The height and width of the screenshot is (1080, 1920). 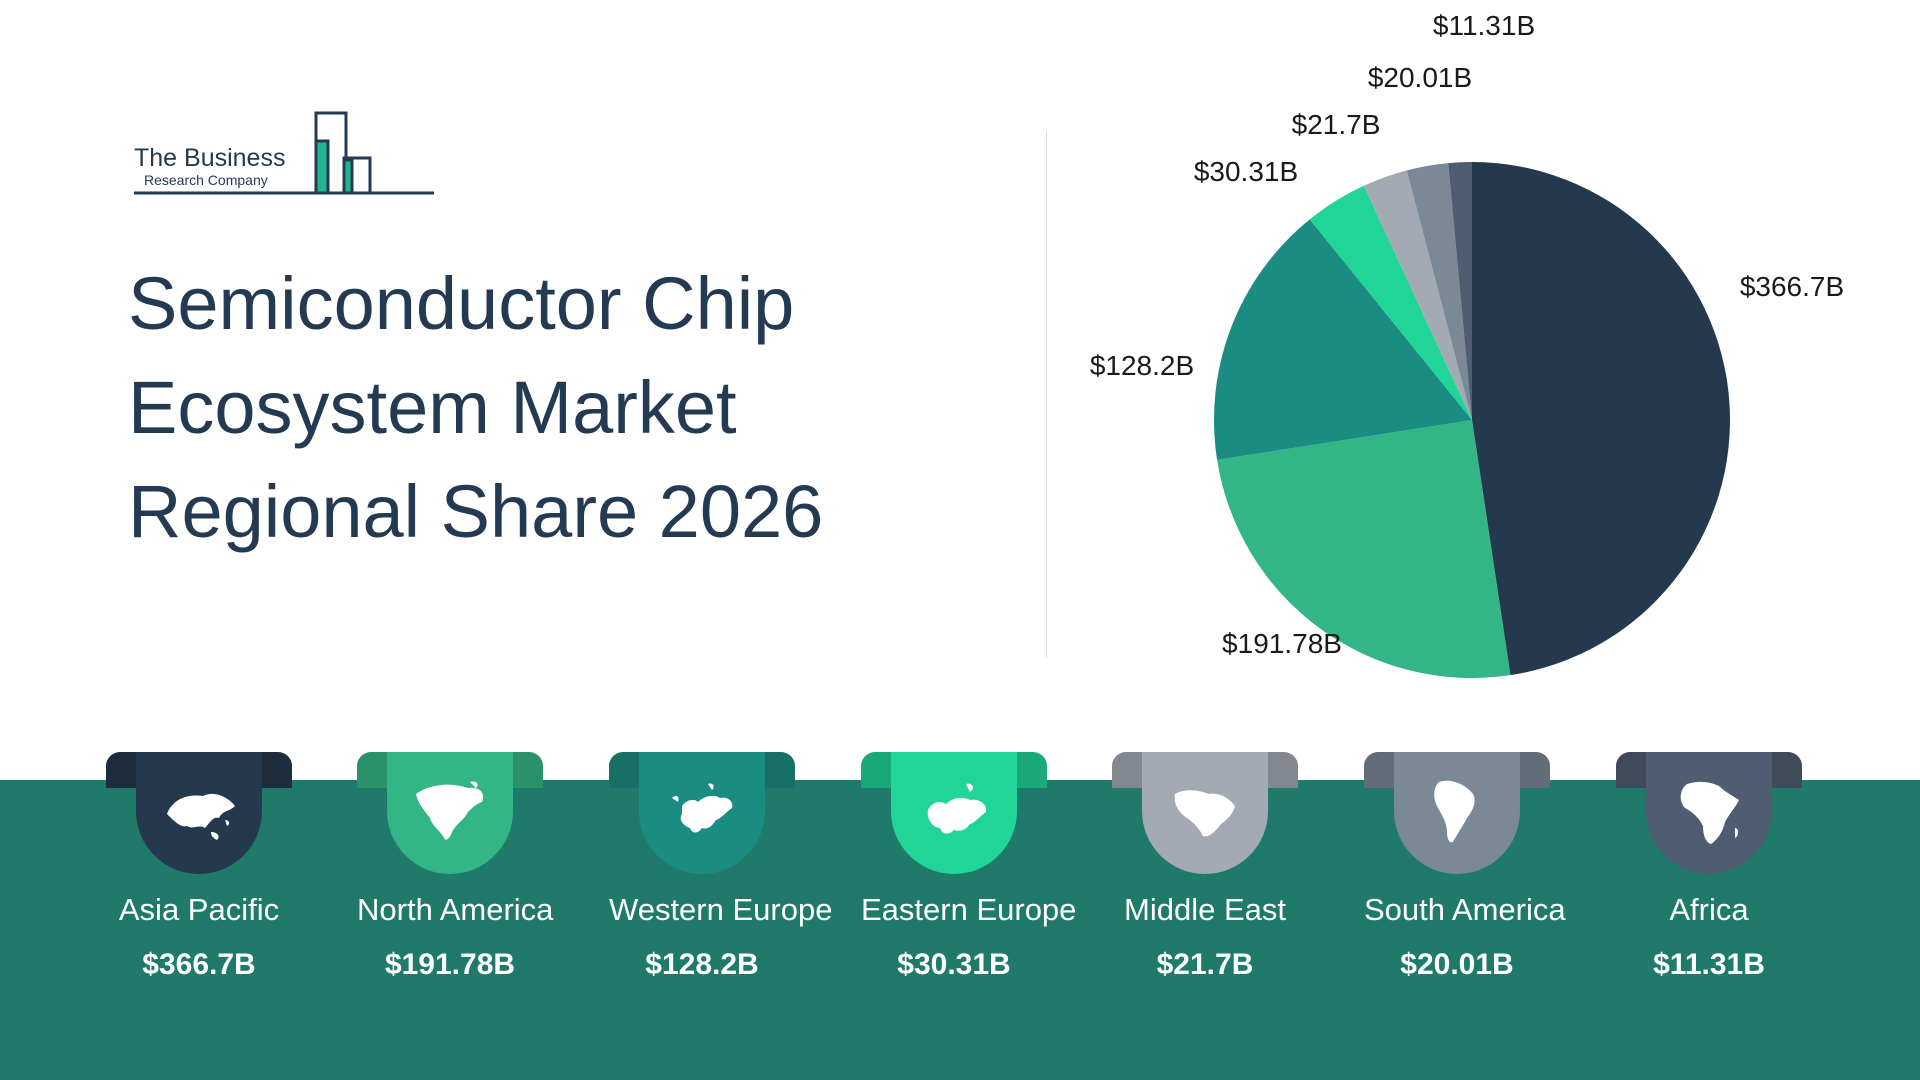 I want to click on pie-slice-western-europe, so click(x=1343, y=339).